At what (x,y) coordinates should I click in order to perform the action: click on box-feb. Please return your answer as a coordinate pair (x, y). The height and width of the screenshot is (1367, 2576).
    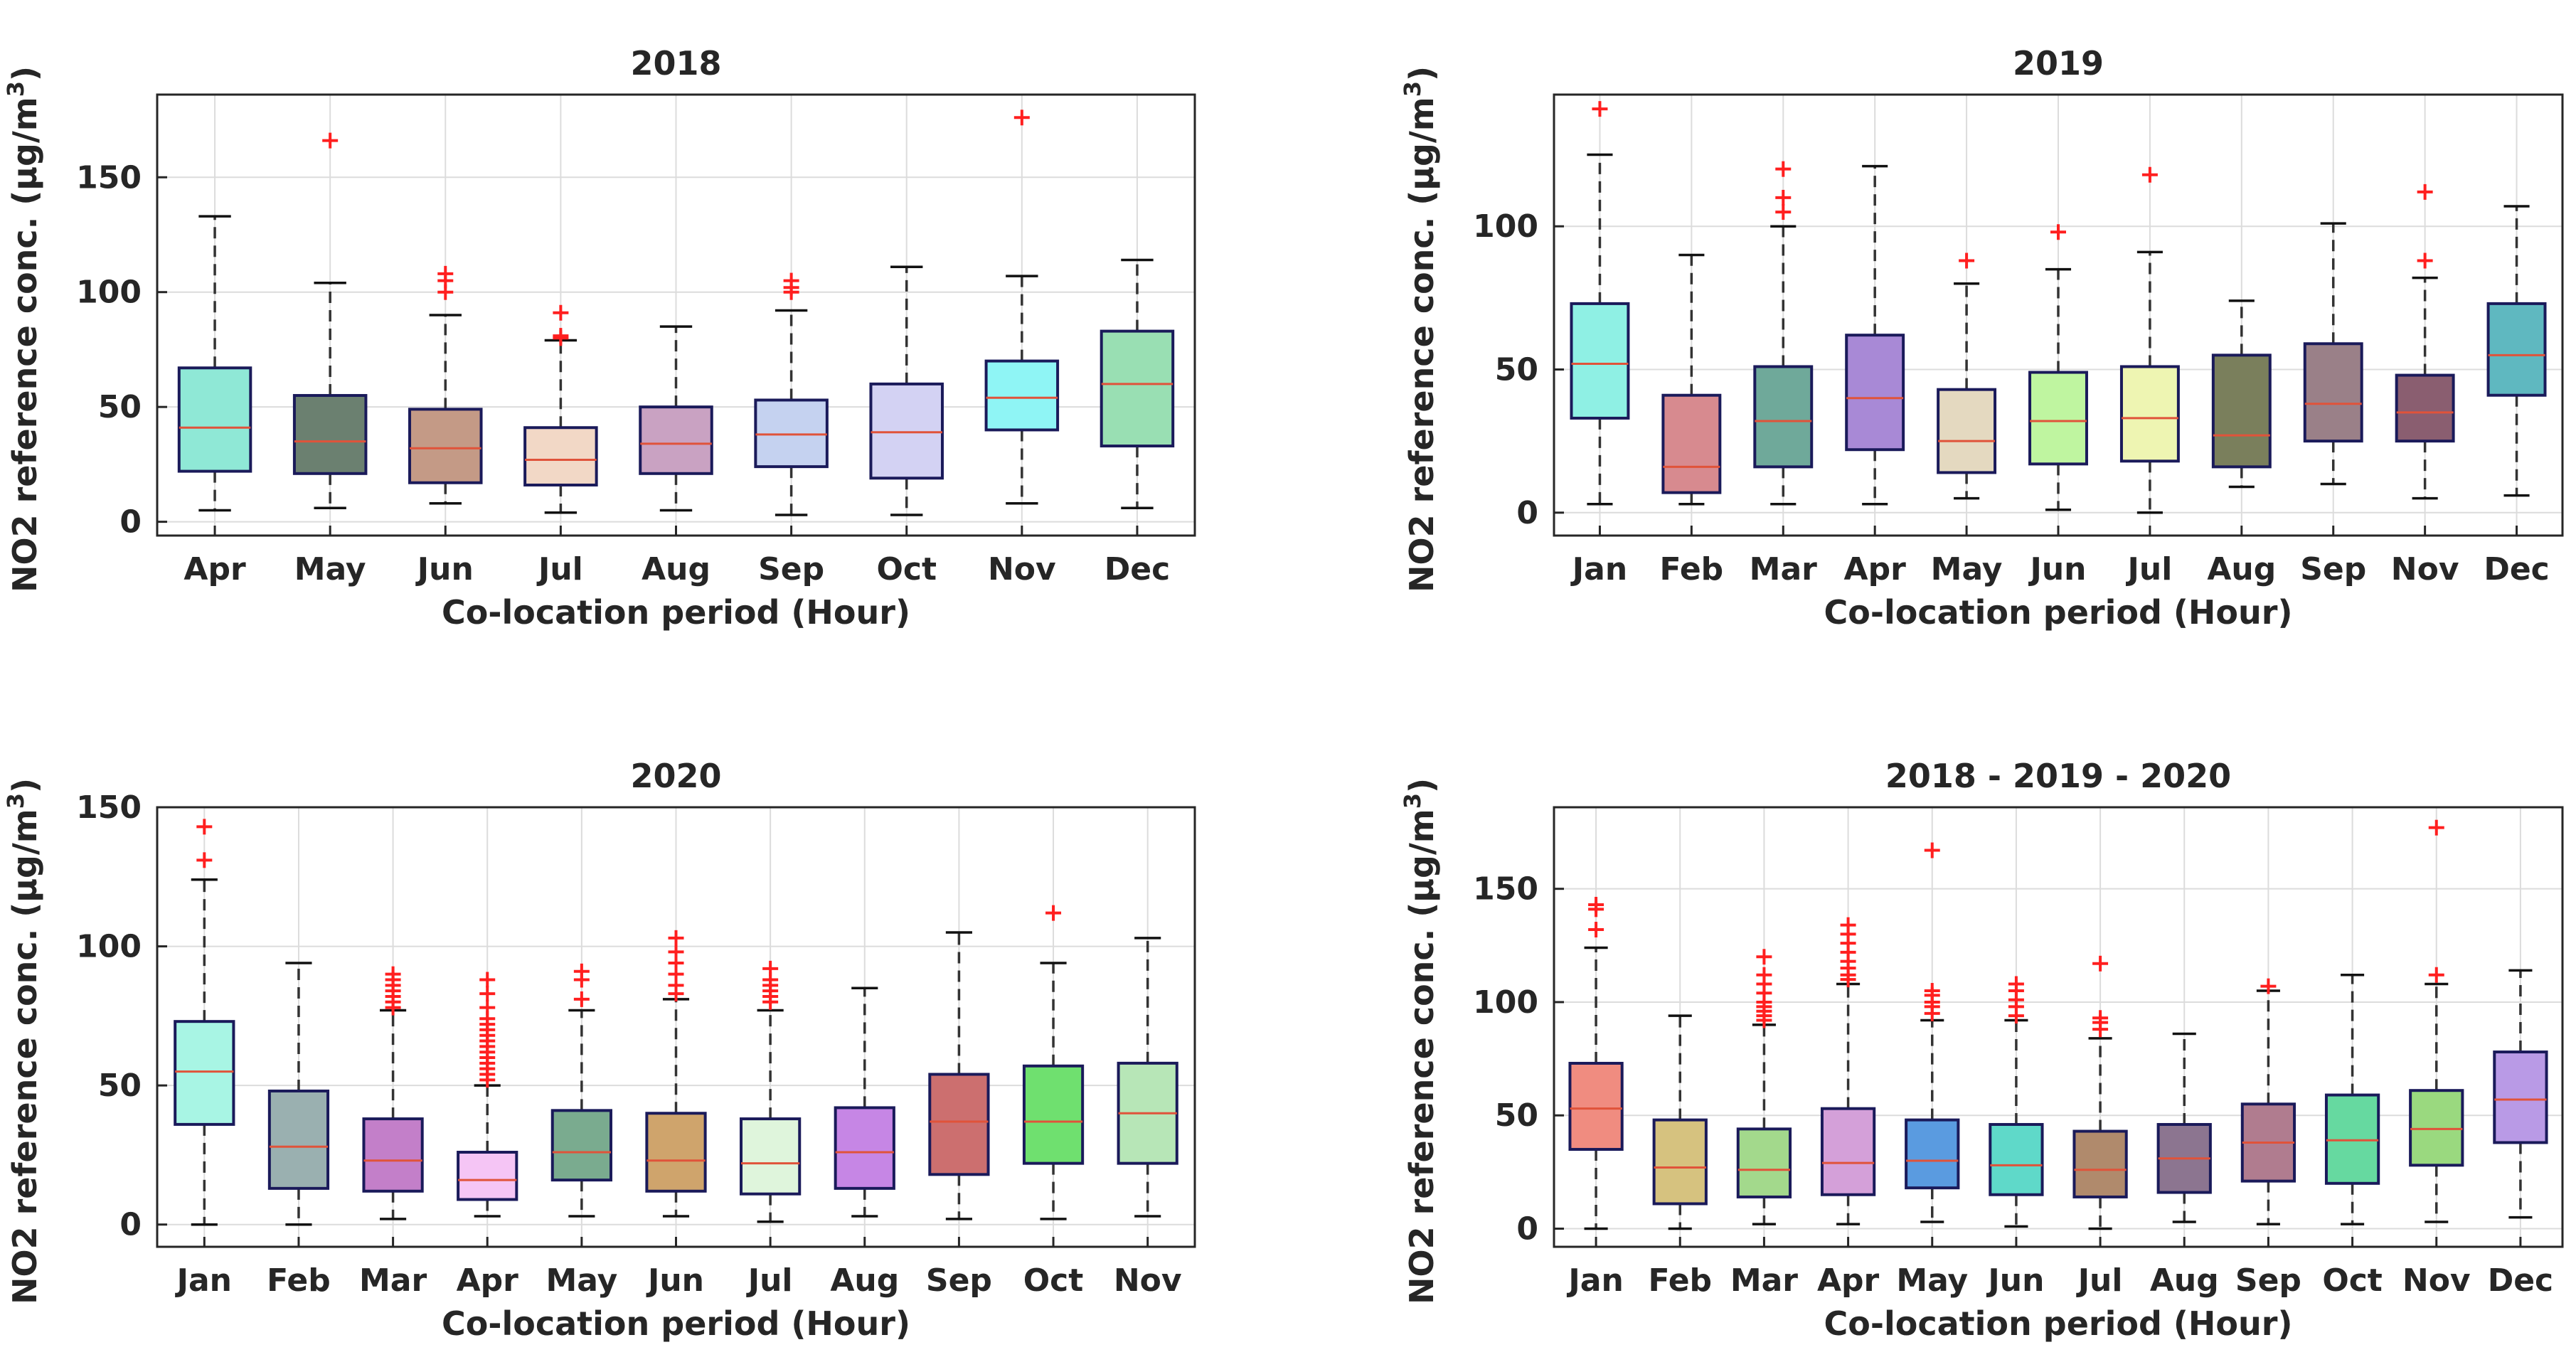
    Looking at the image, I should click on (298, 1094).